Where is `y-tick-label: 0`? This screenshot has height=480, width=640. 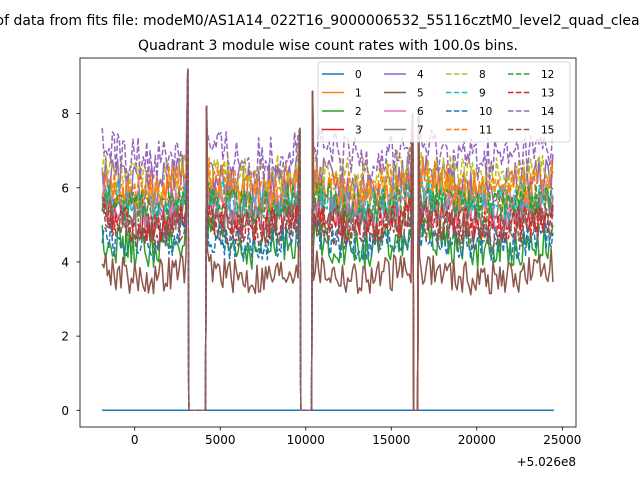 y-tick-label: 0 is located at coordinates (65, 411).